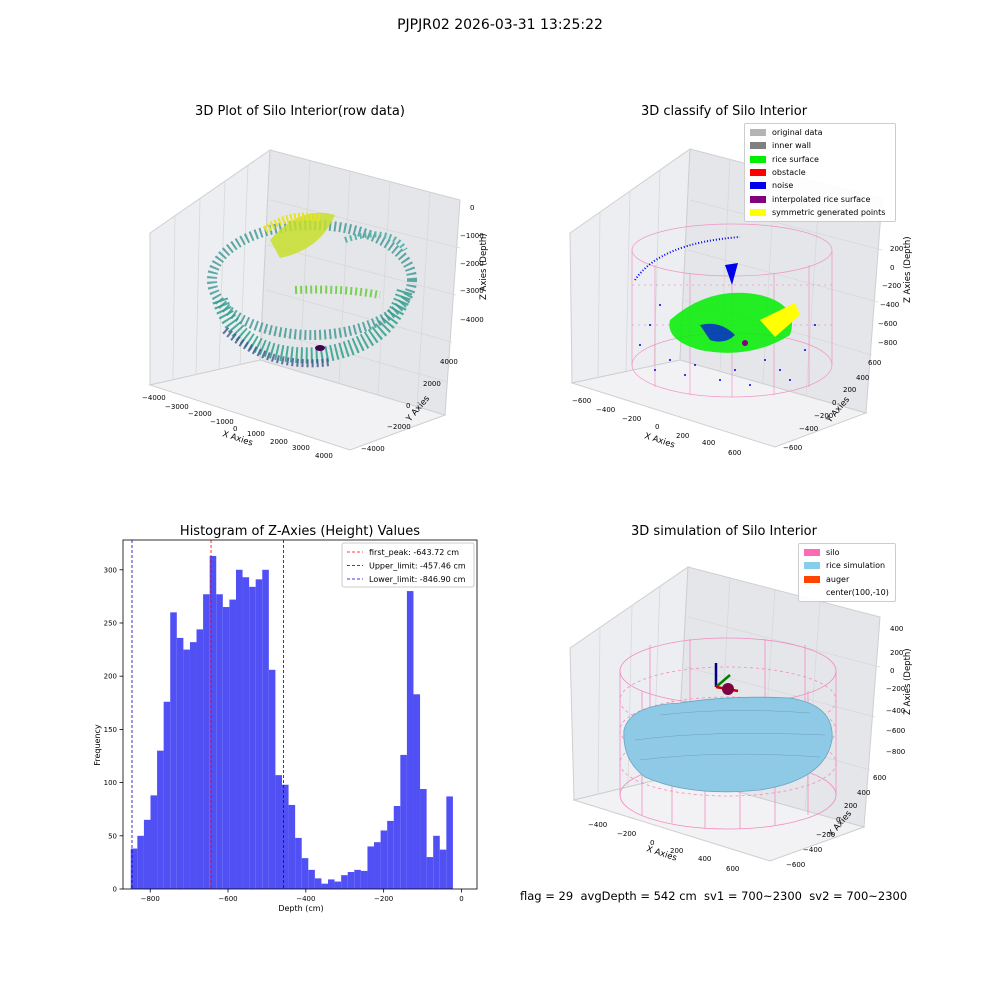  I want to click on classify-ytick: −600, so click(792, 448).